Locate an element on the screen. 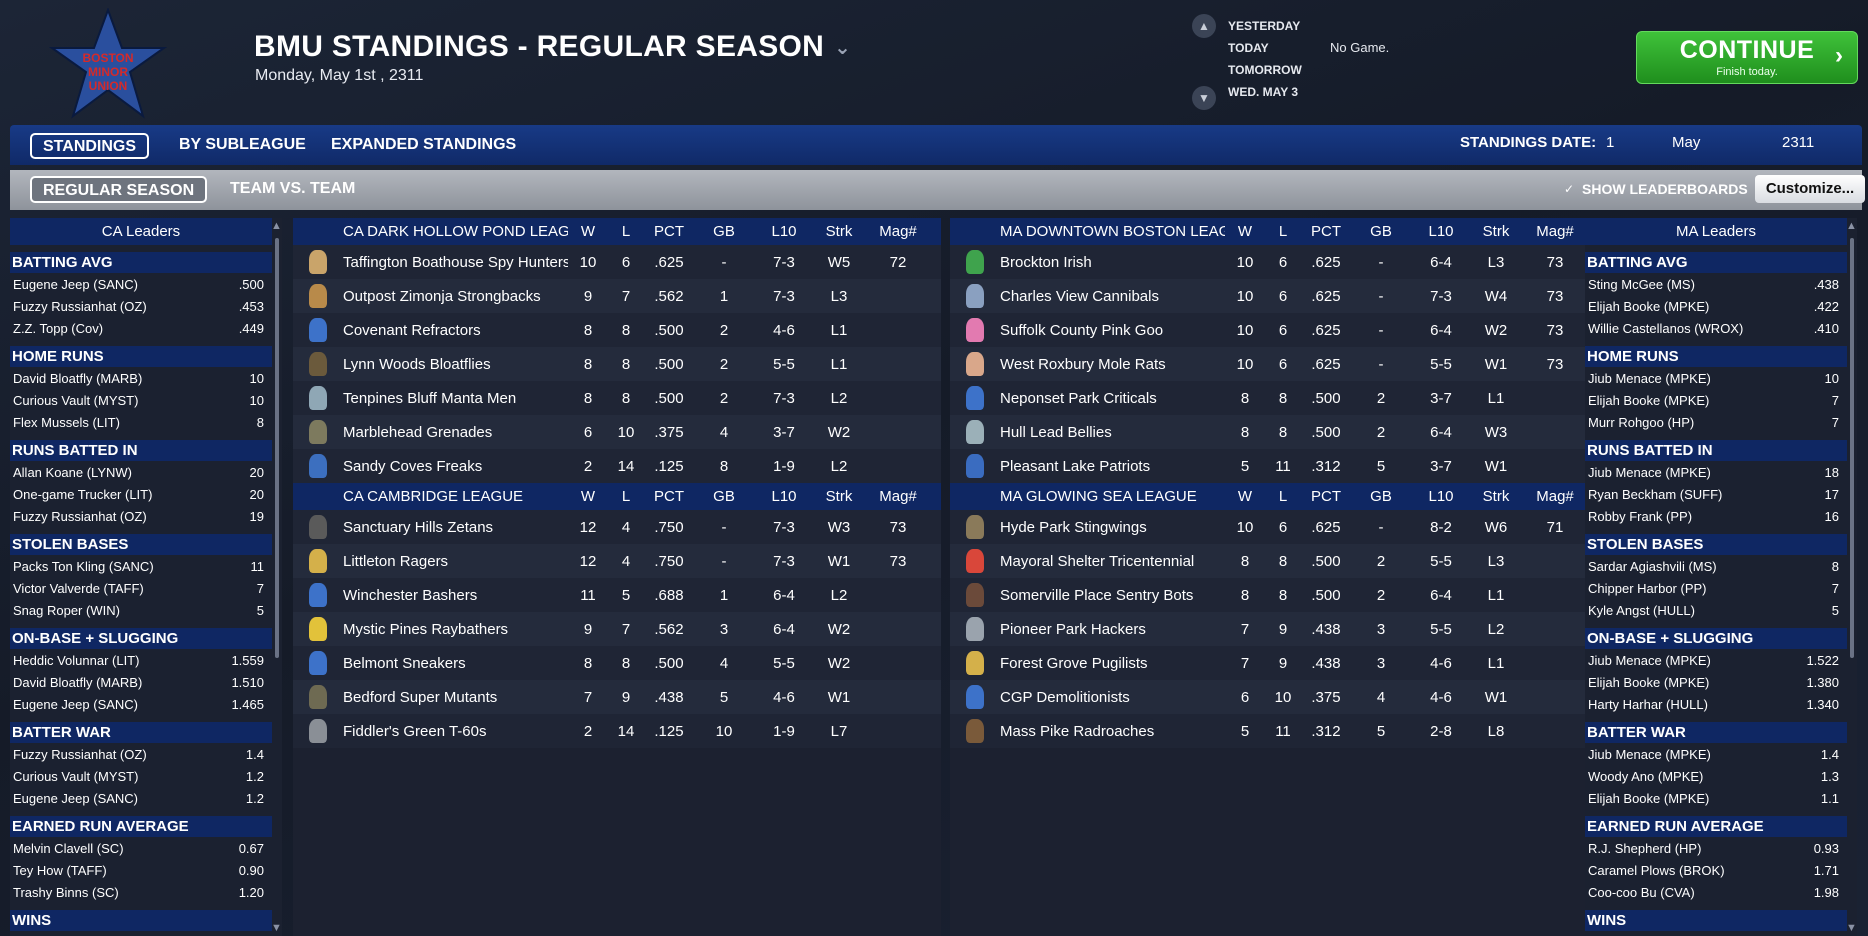 The image size is (1868, 936). leader-row: Printer Dullman (FGRV) 3 is located at coordinates (1716, 933).